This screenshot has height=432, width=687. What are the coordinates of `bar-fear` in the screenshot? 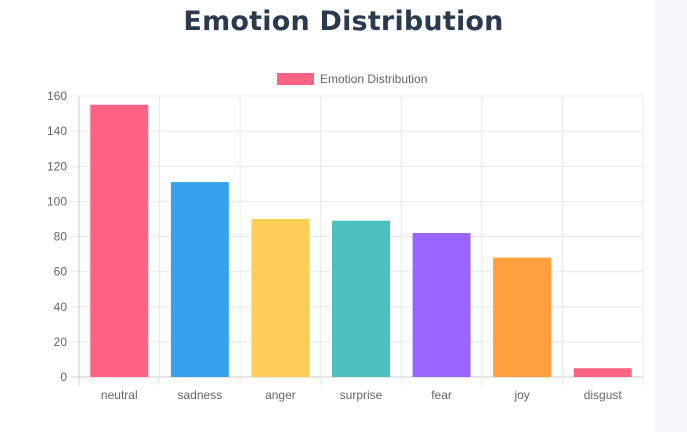 It's located at (441, 304).